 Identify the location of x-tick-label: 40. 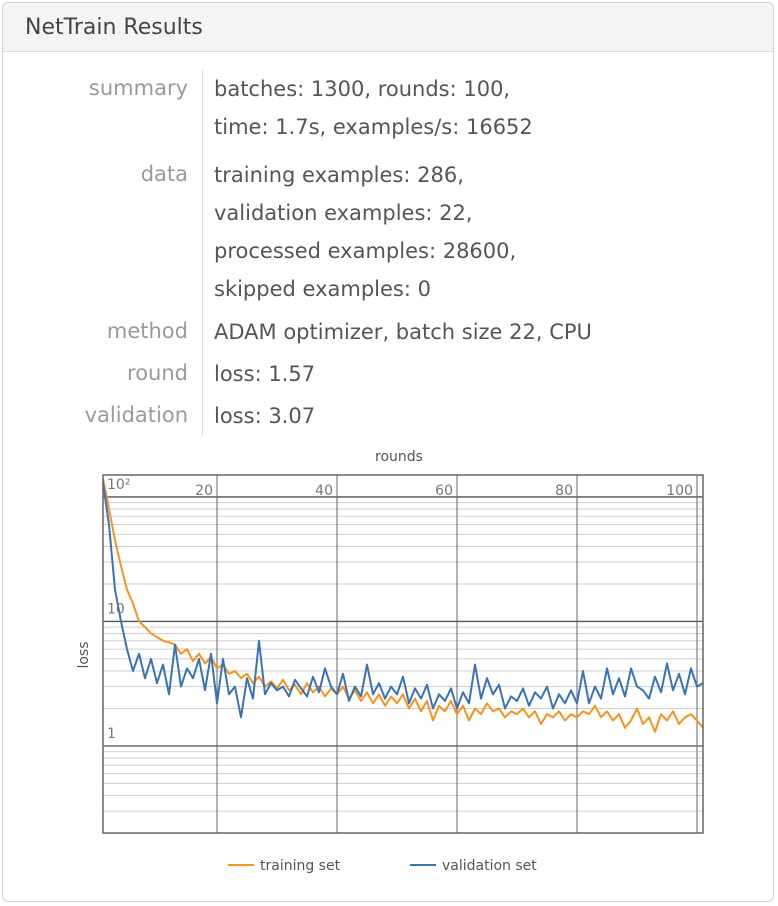
(324, 491).